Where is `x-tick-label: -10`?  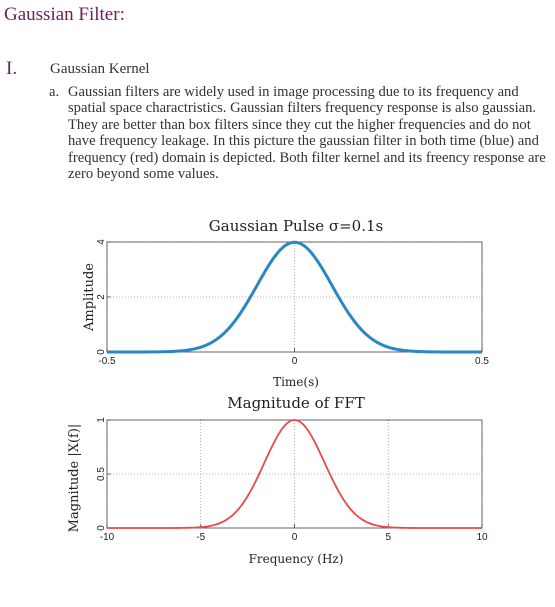
x-tick-label: -10 is located at coordinates (107, 537).